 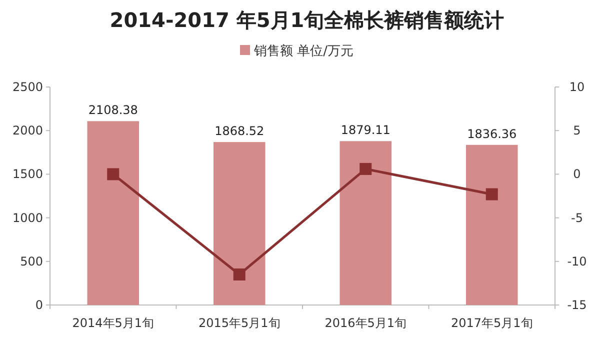 I want to click on x-tick-label: 2016年5月1旬, so click(x=365, y=323).